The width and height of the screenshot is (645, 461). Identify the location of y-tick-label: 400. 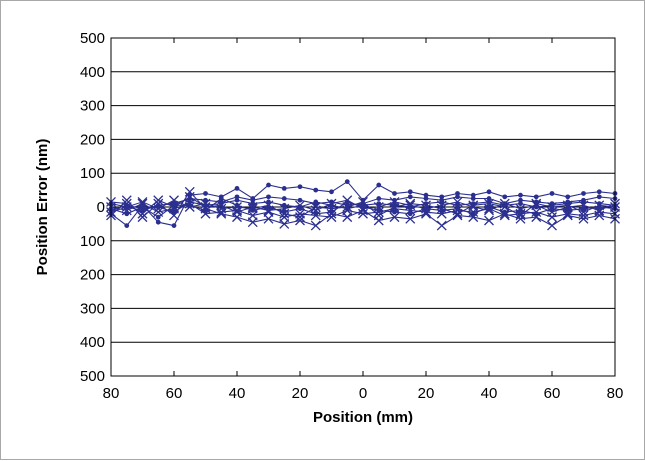
(92, 342).